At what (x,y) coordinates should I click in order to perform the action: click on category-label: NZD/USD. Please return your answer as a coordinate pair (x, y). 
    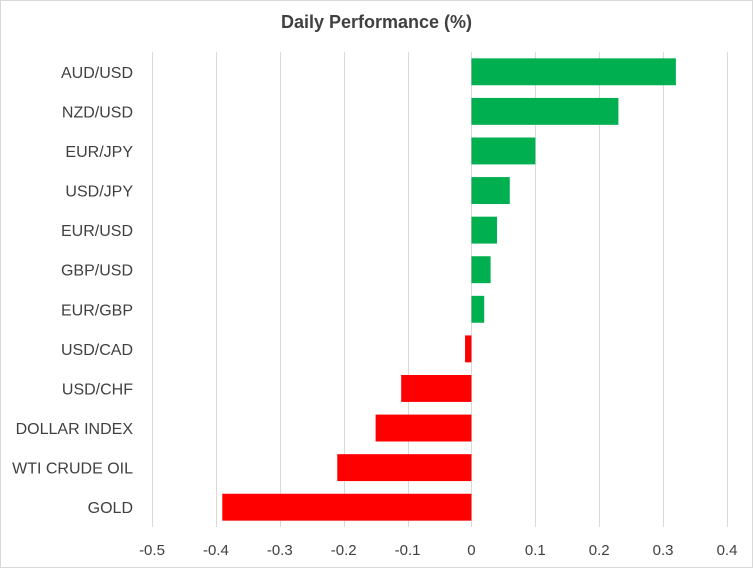
    Looking at the image, I should click on (97, 112).